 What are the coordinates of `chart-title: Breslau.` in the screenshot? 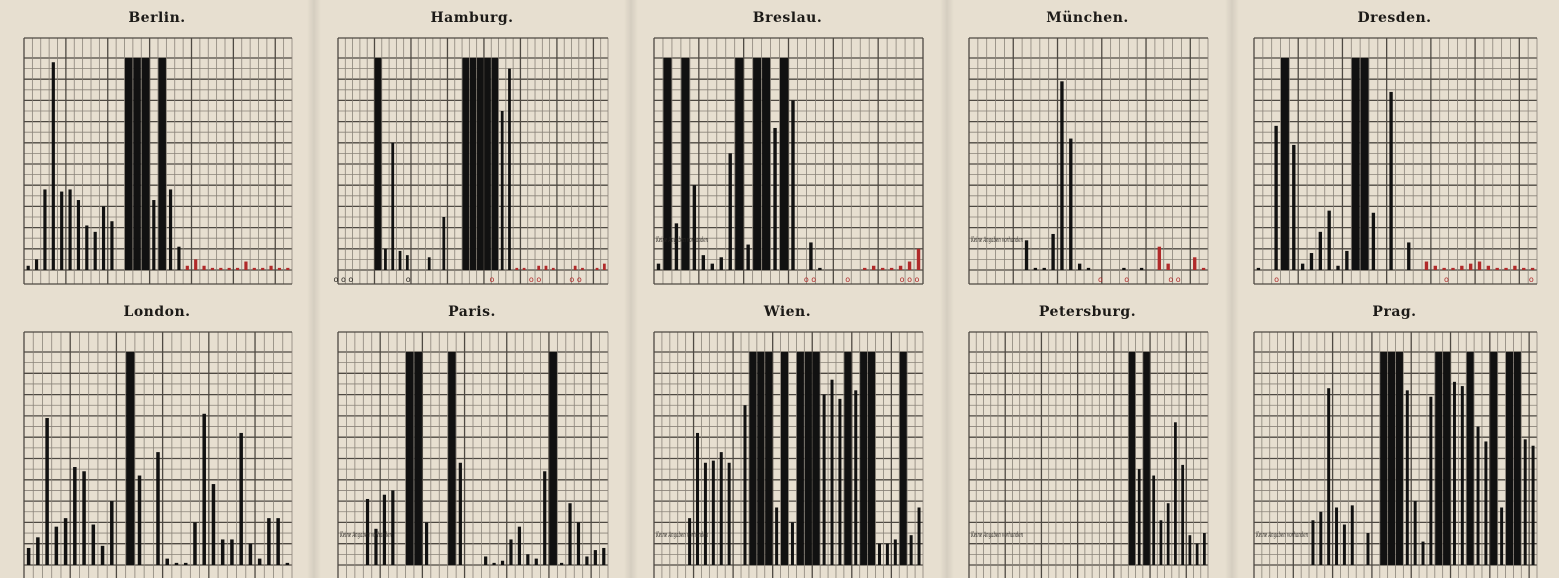 It's located at (787, 18).